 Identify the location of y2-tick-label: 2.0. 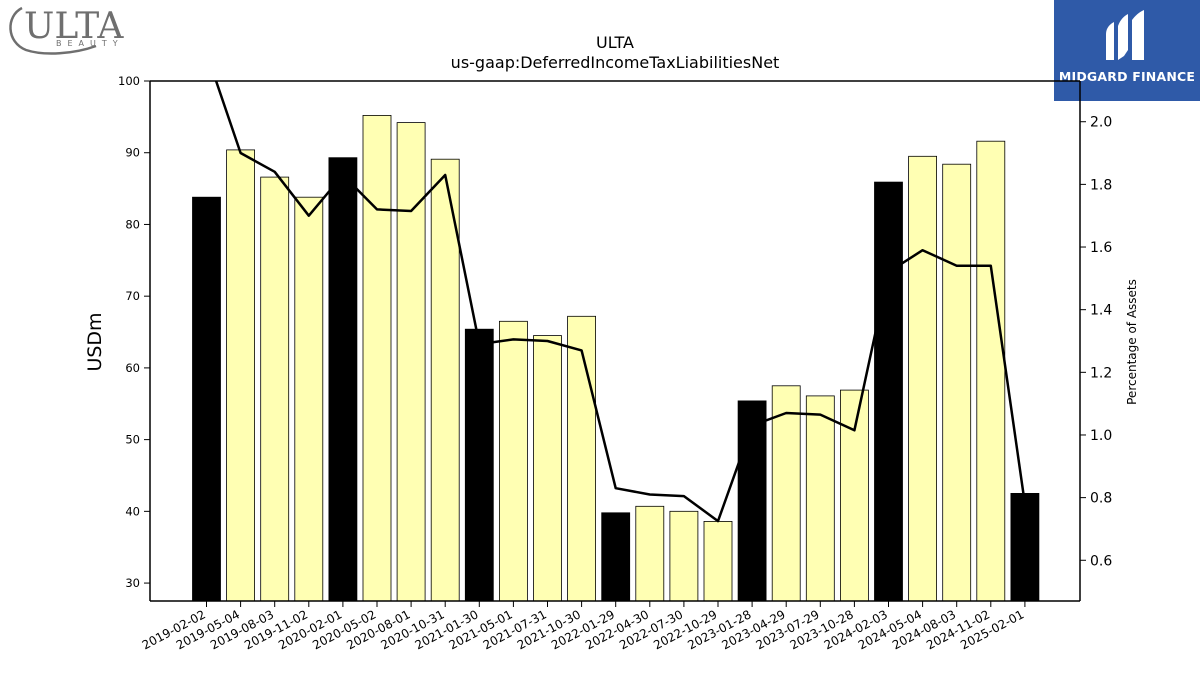
(1101, 123).